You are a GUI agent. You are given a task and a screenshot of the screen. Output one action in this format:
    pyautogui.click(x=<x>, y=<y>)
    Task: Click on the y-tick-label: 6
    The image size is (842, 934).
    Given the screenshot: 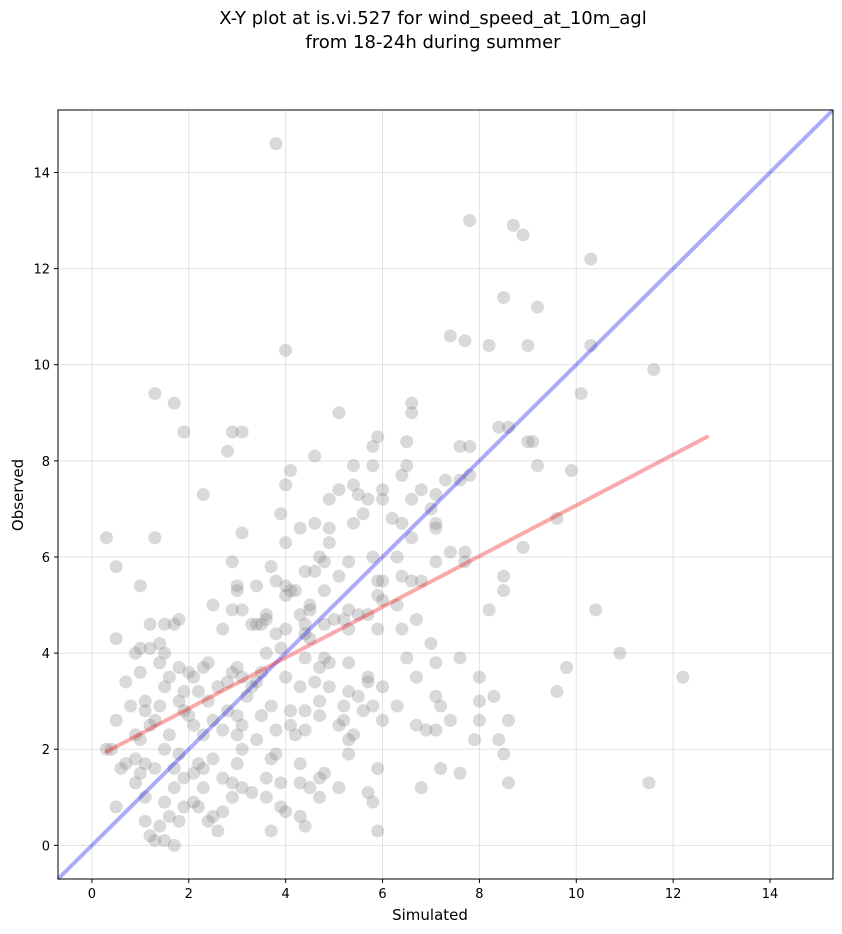 What is the action you would take?
    pyautogui.click(x=46, y=558)
    